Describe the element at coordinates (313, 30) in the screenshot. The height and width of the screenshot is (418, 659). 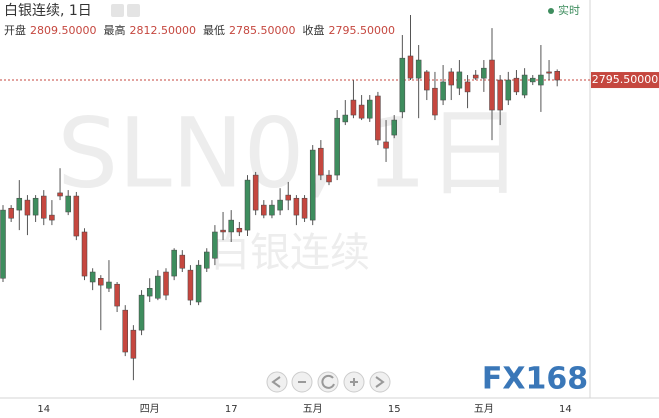
I see `ohlc-name: 收盘` at that location.